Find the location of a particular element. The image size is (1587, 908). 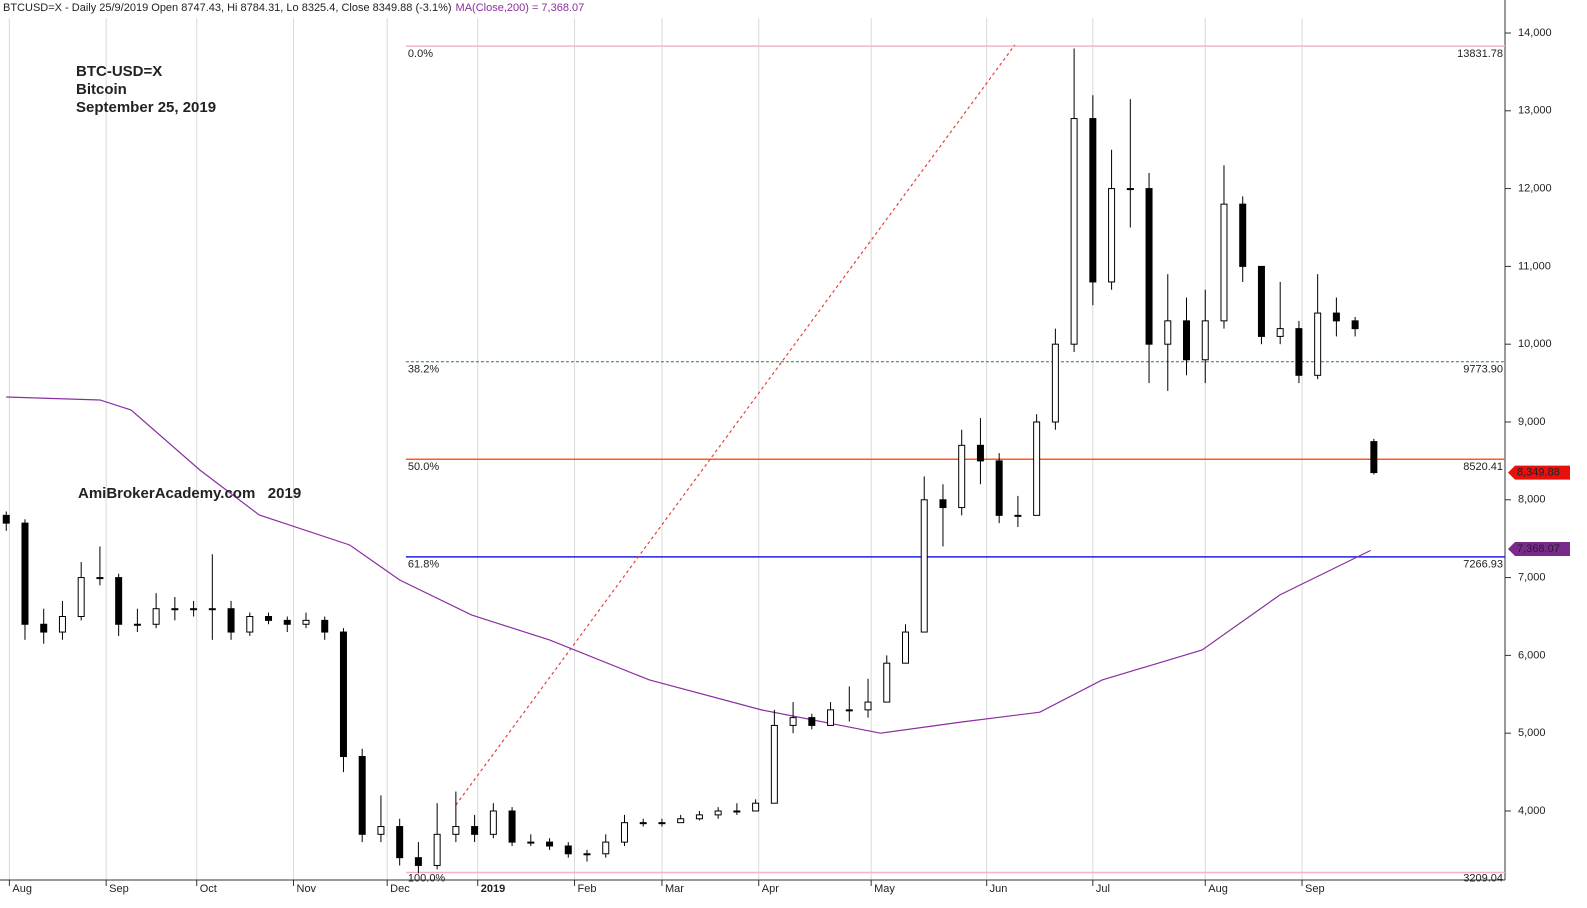

y-tick-label: 8,000 is located at coordinates (1532, 500).